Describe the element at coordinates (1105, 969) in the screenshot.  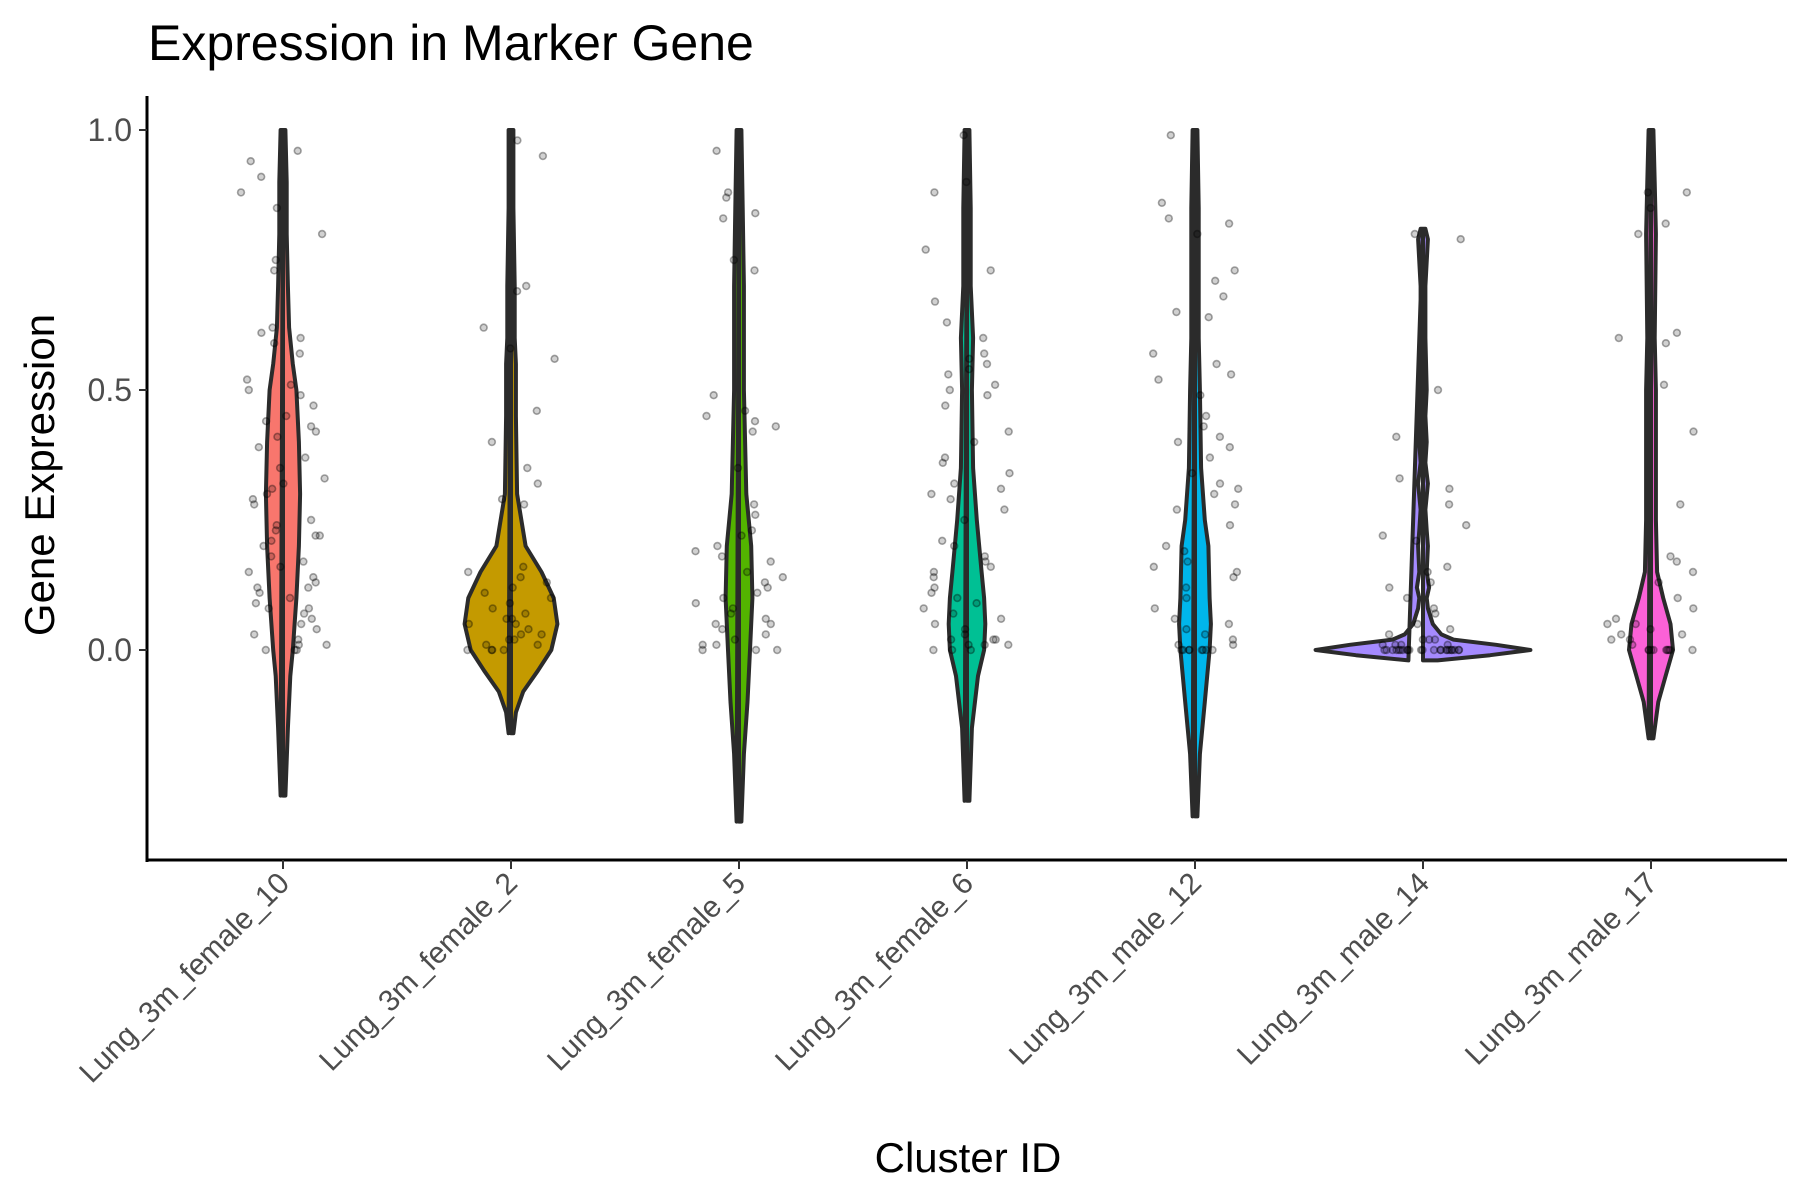
I see `x-tick-label: Lung_3m_male_12` at that location.